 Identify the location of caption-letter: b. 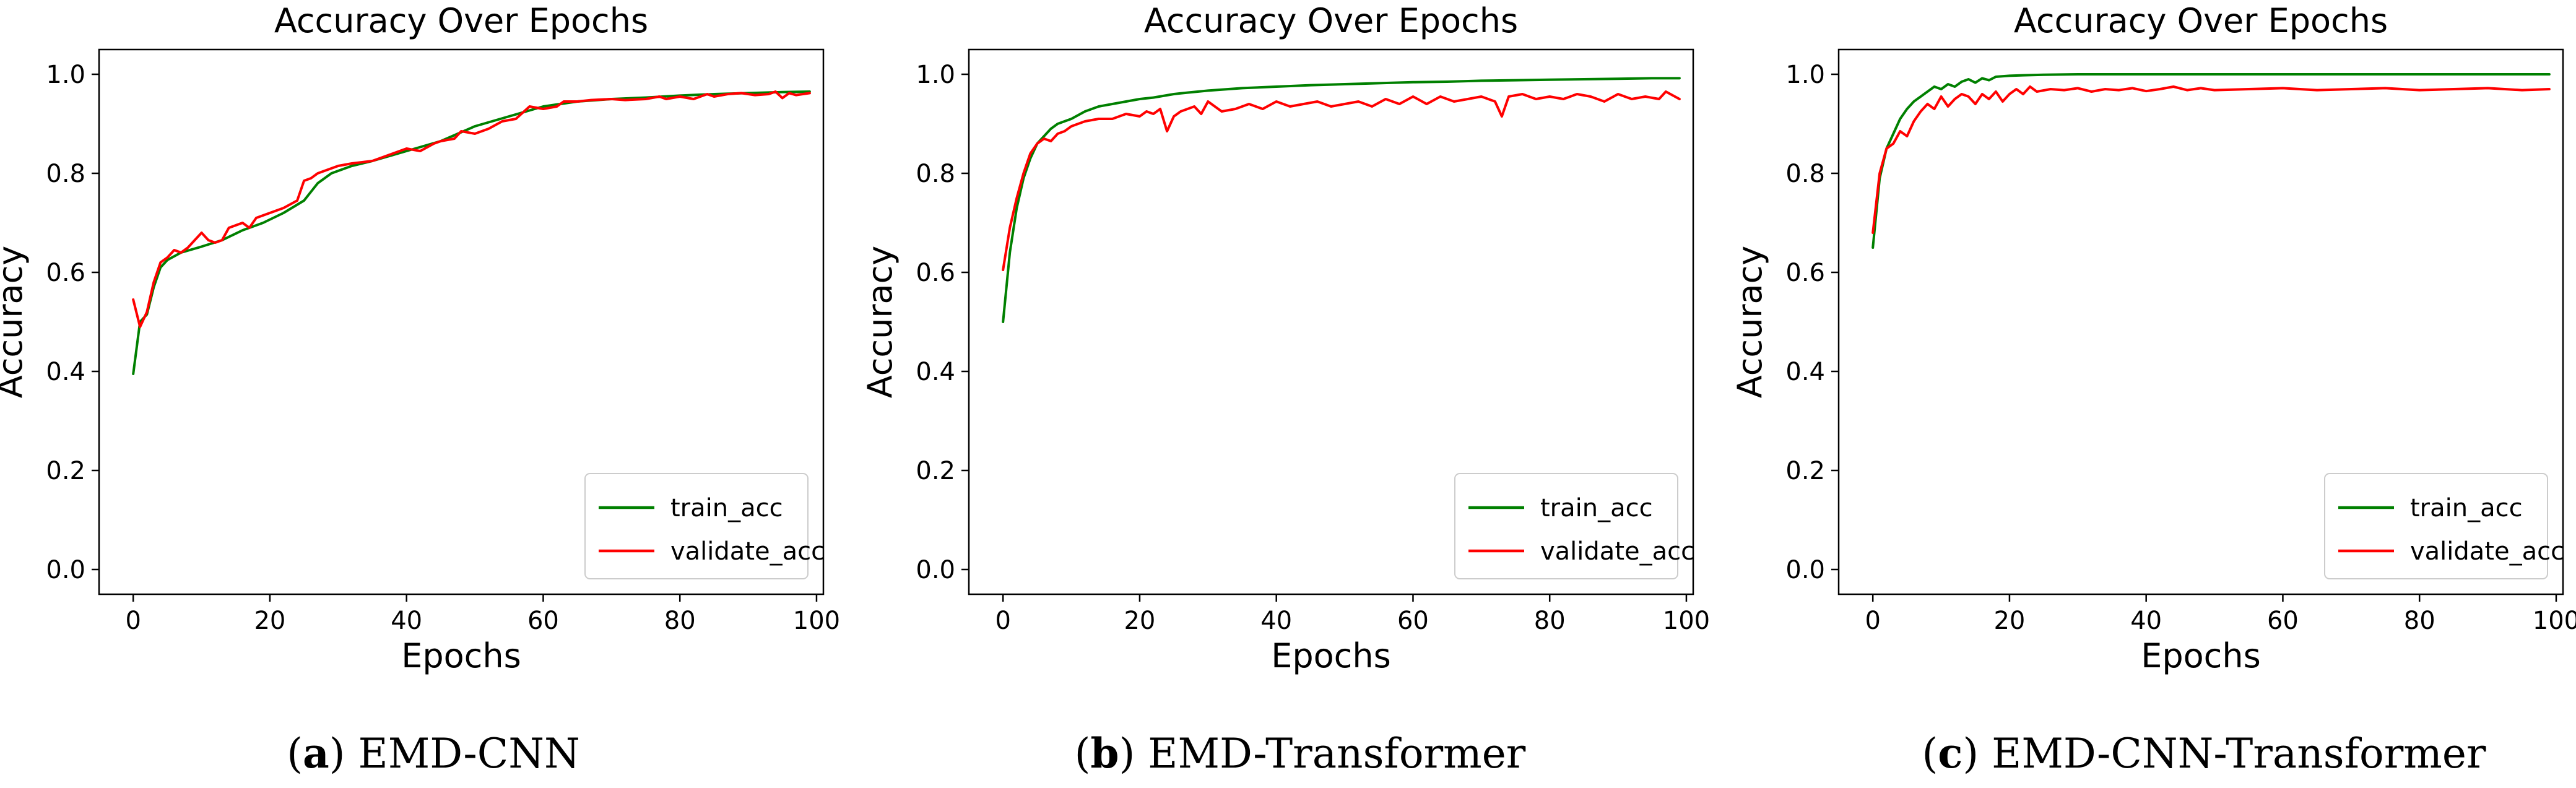
(1104, 753).